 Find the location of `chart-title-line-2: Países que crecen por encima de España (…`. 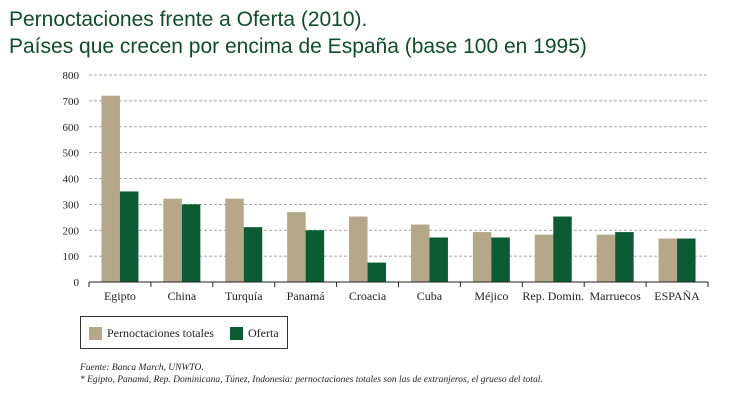

chart-title-line-2: Países que crecen por encima de España (… is located at coordinates (298, 46).